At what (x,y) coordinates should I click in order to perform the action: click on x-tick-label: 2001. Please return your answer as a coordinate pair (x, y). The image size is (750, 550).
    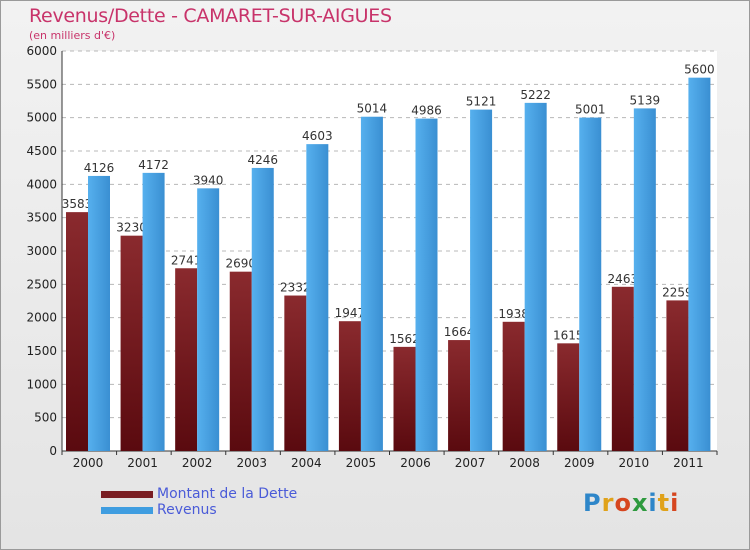
    Looking at the image, I should click on (142, 463).